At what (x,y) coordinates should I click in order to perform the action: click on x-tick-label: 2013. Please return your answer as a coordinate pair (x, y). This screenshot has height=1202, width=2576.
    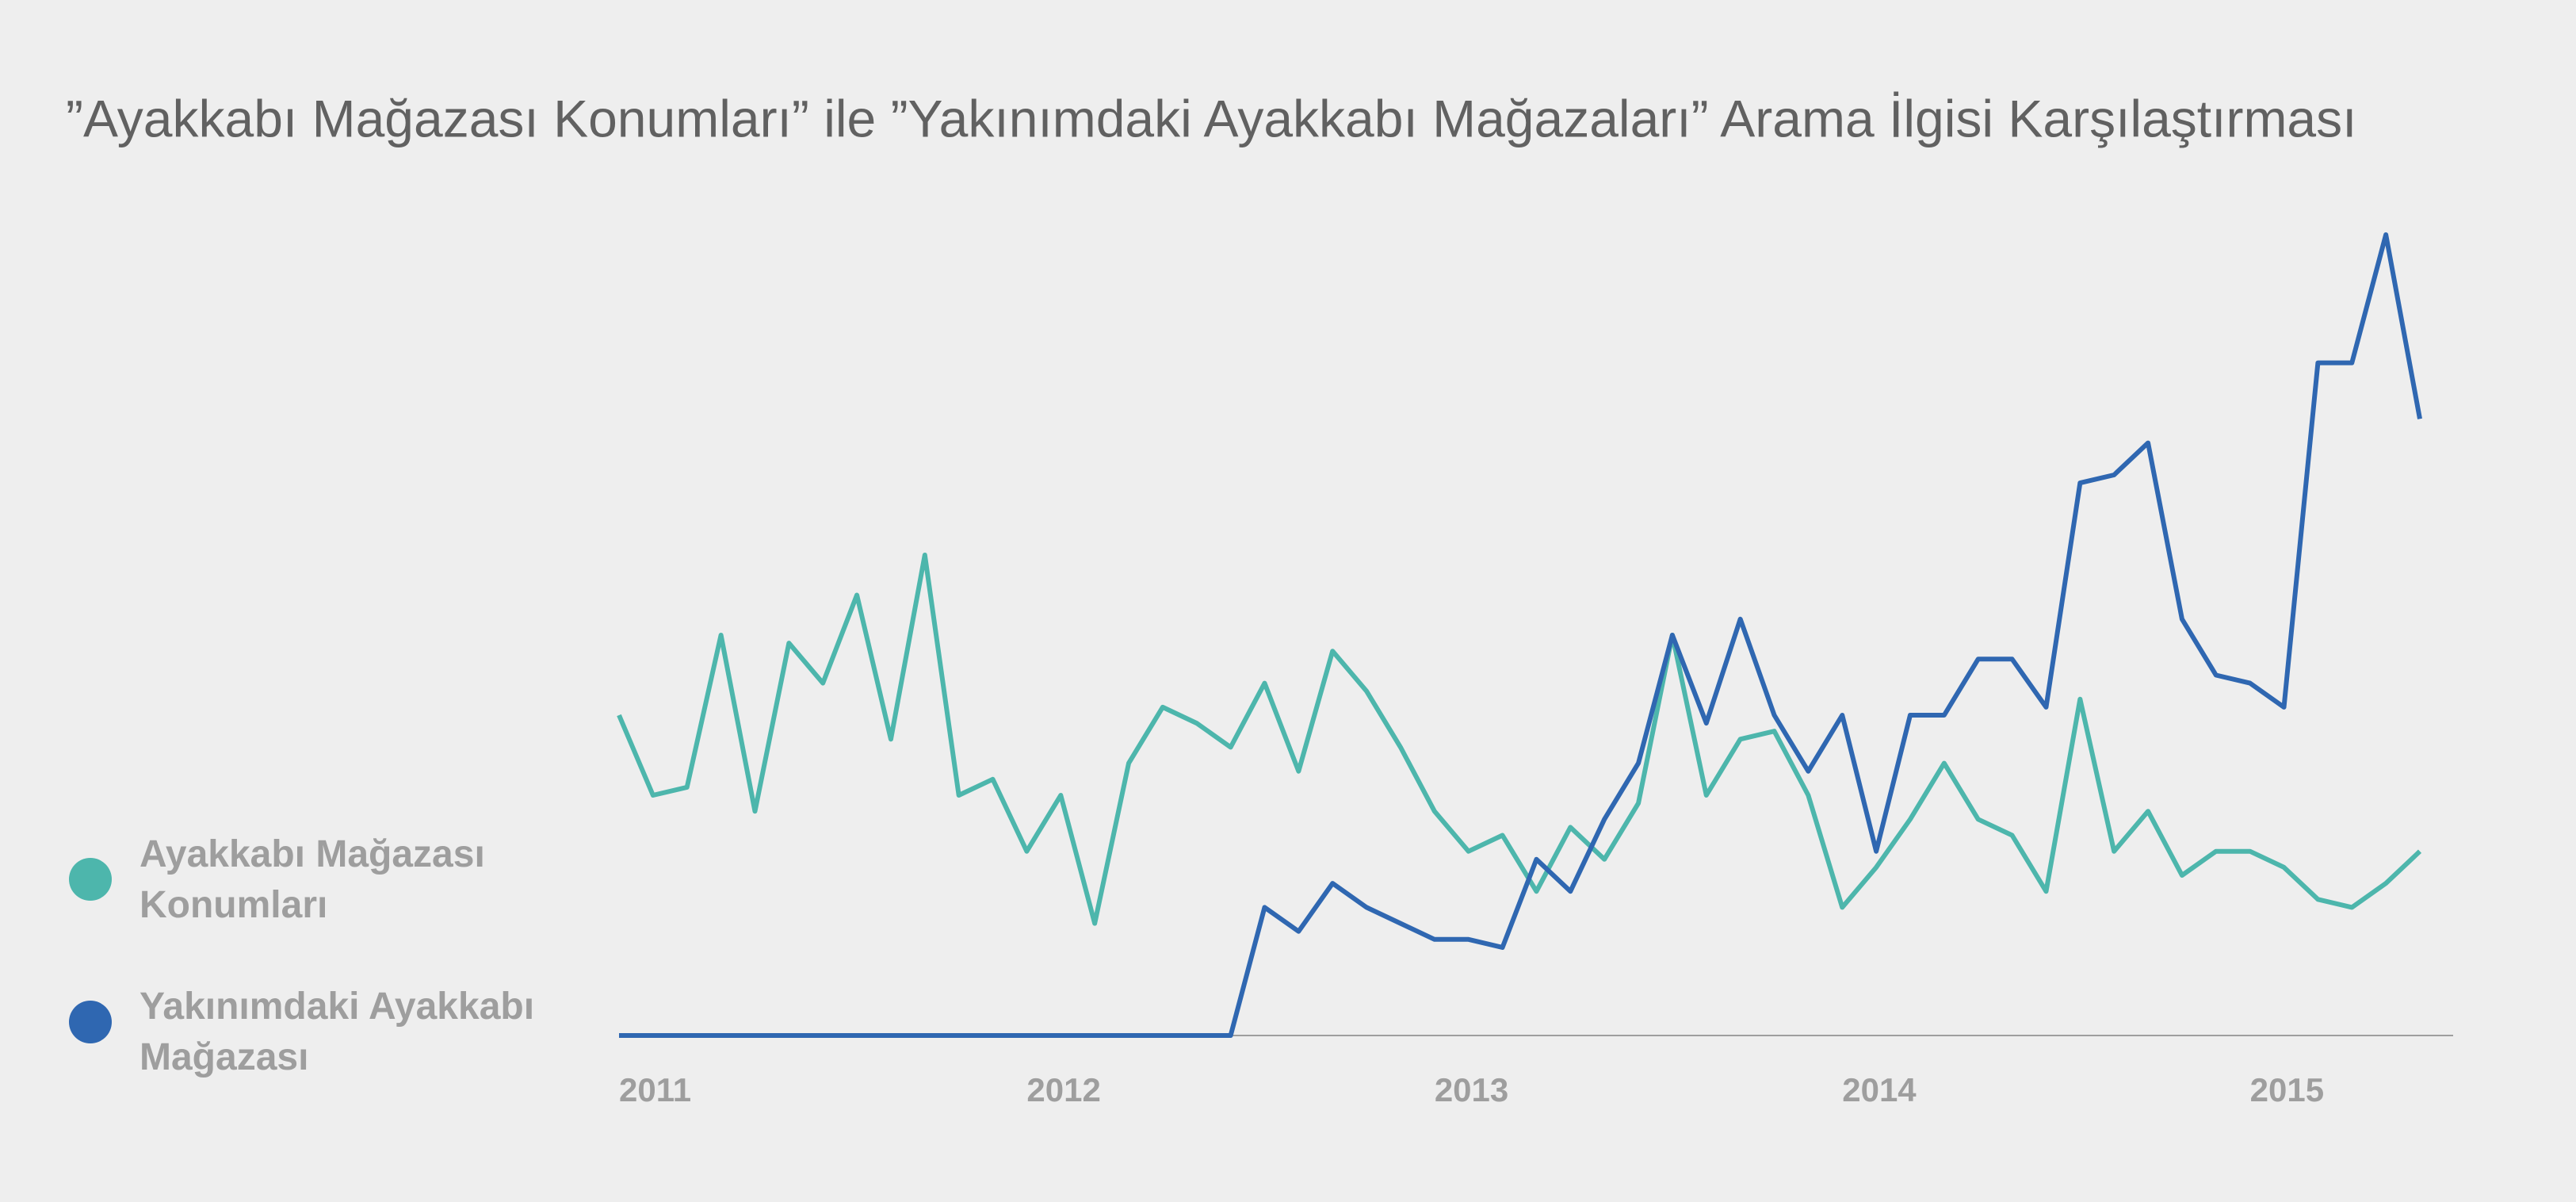
    Looking at the image, I should click on (1471, 1089).